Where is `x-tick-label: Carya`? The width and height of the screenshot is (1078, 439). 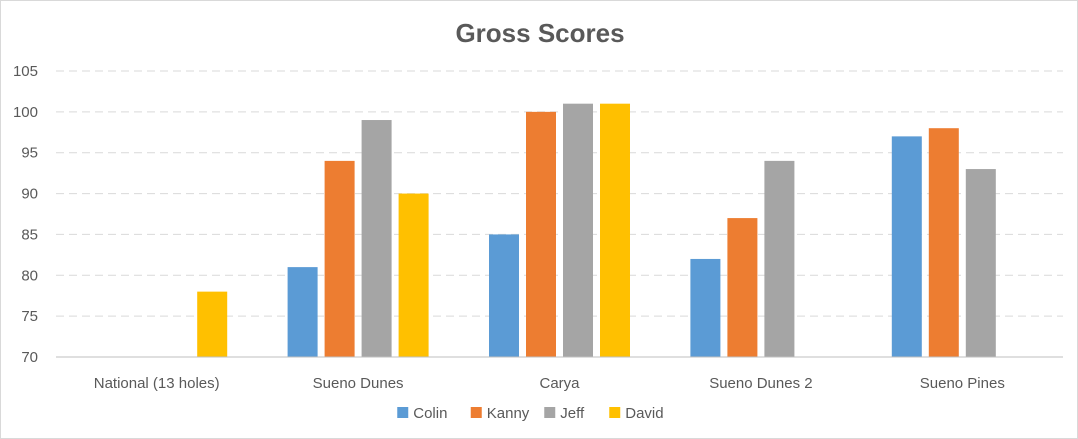
x-tick-label: Carya is located at coordinates (559, 383).